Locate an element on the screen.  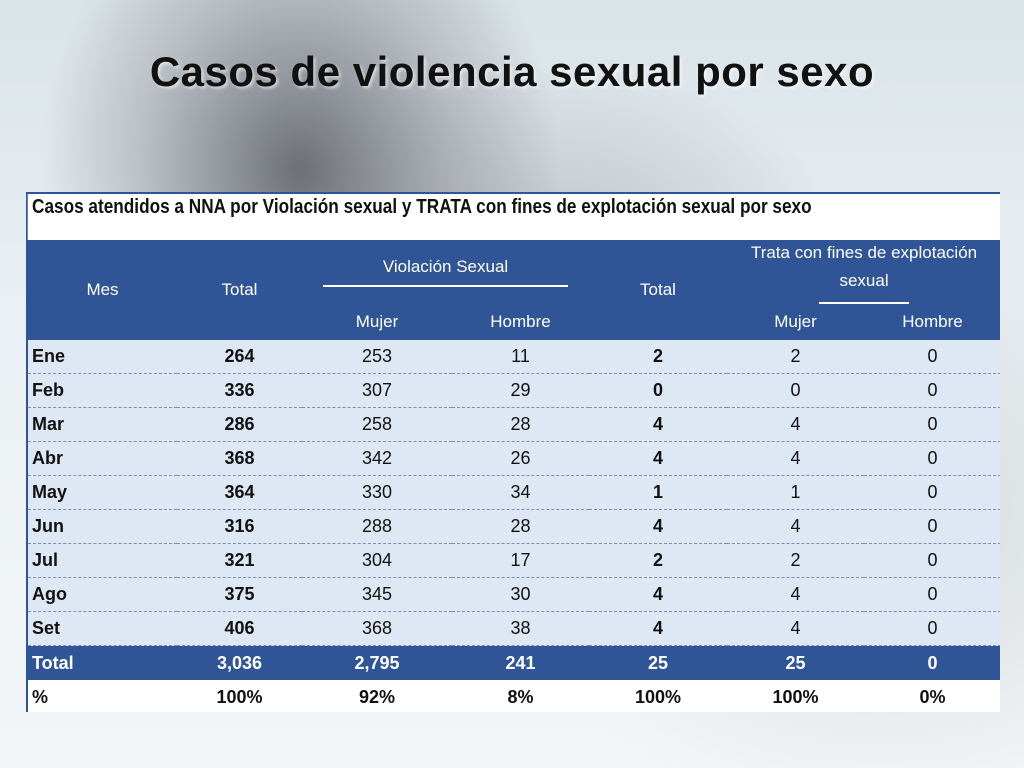
percent-row: % 100% 92% 8% 100% 100% 0% is located at coordinates (513, 696).